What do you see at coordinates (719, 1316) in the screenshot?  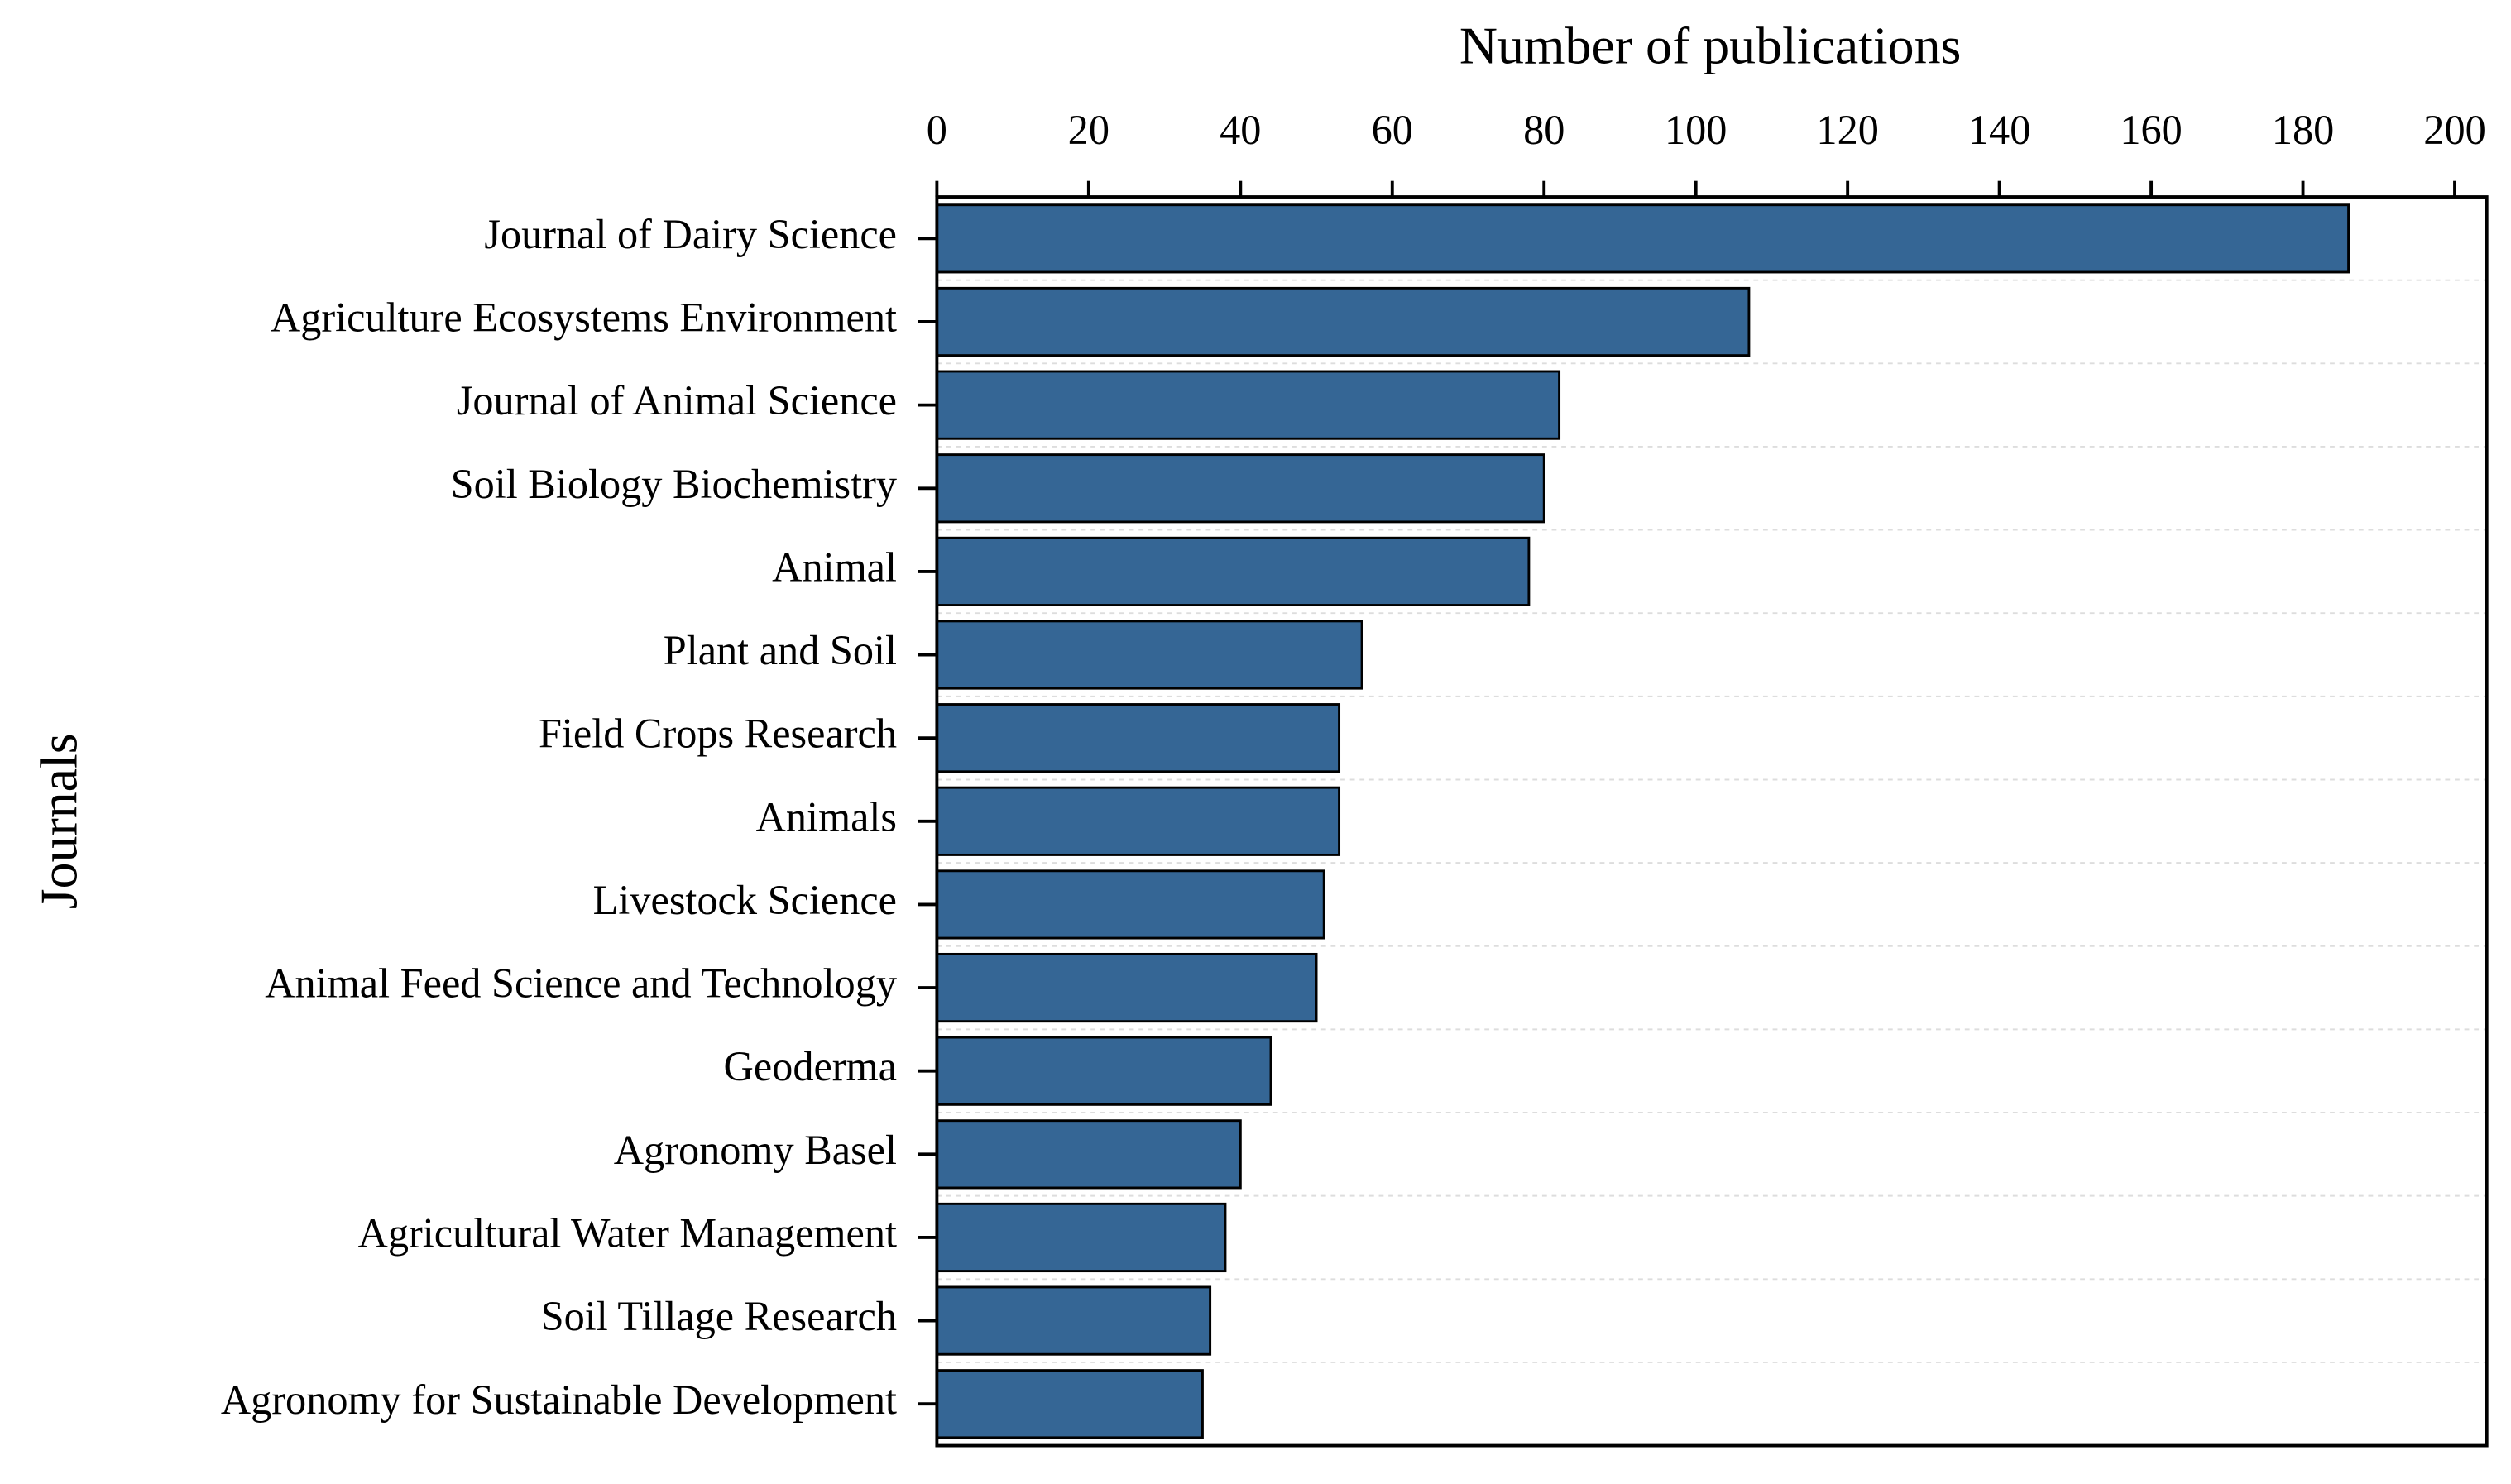 I see `y-tick-label: Soil Tillage Research` at bounding box center [719, 1316].